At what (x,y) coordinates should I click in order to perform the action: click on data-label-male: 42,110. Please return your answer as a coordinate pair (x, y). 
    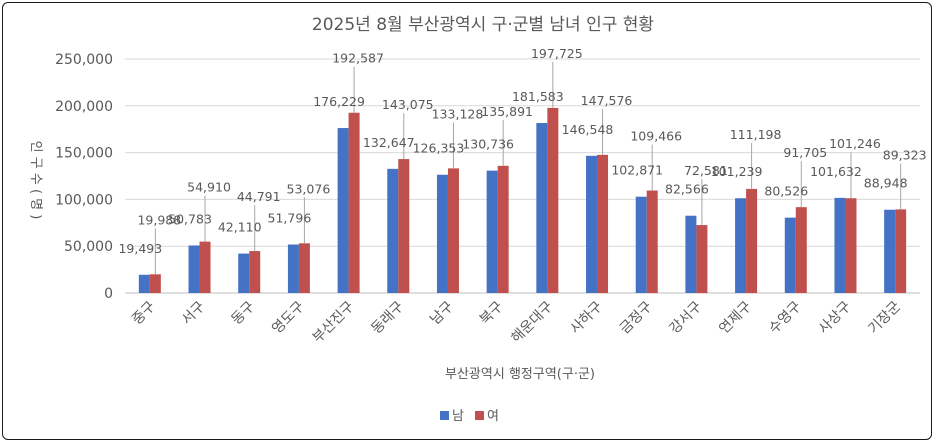
    Looking at the image, I should click on (240, 227).